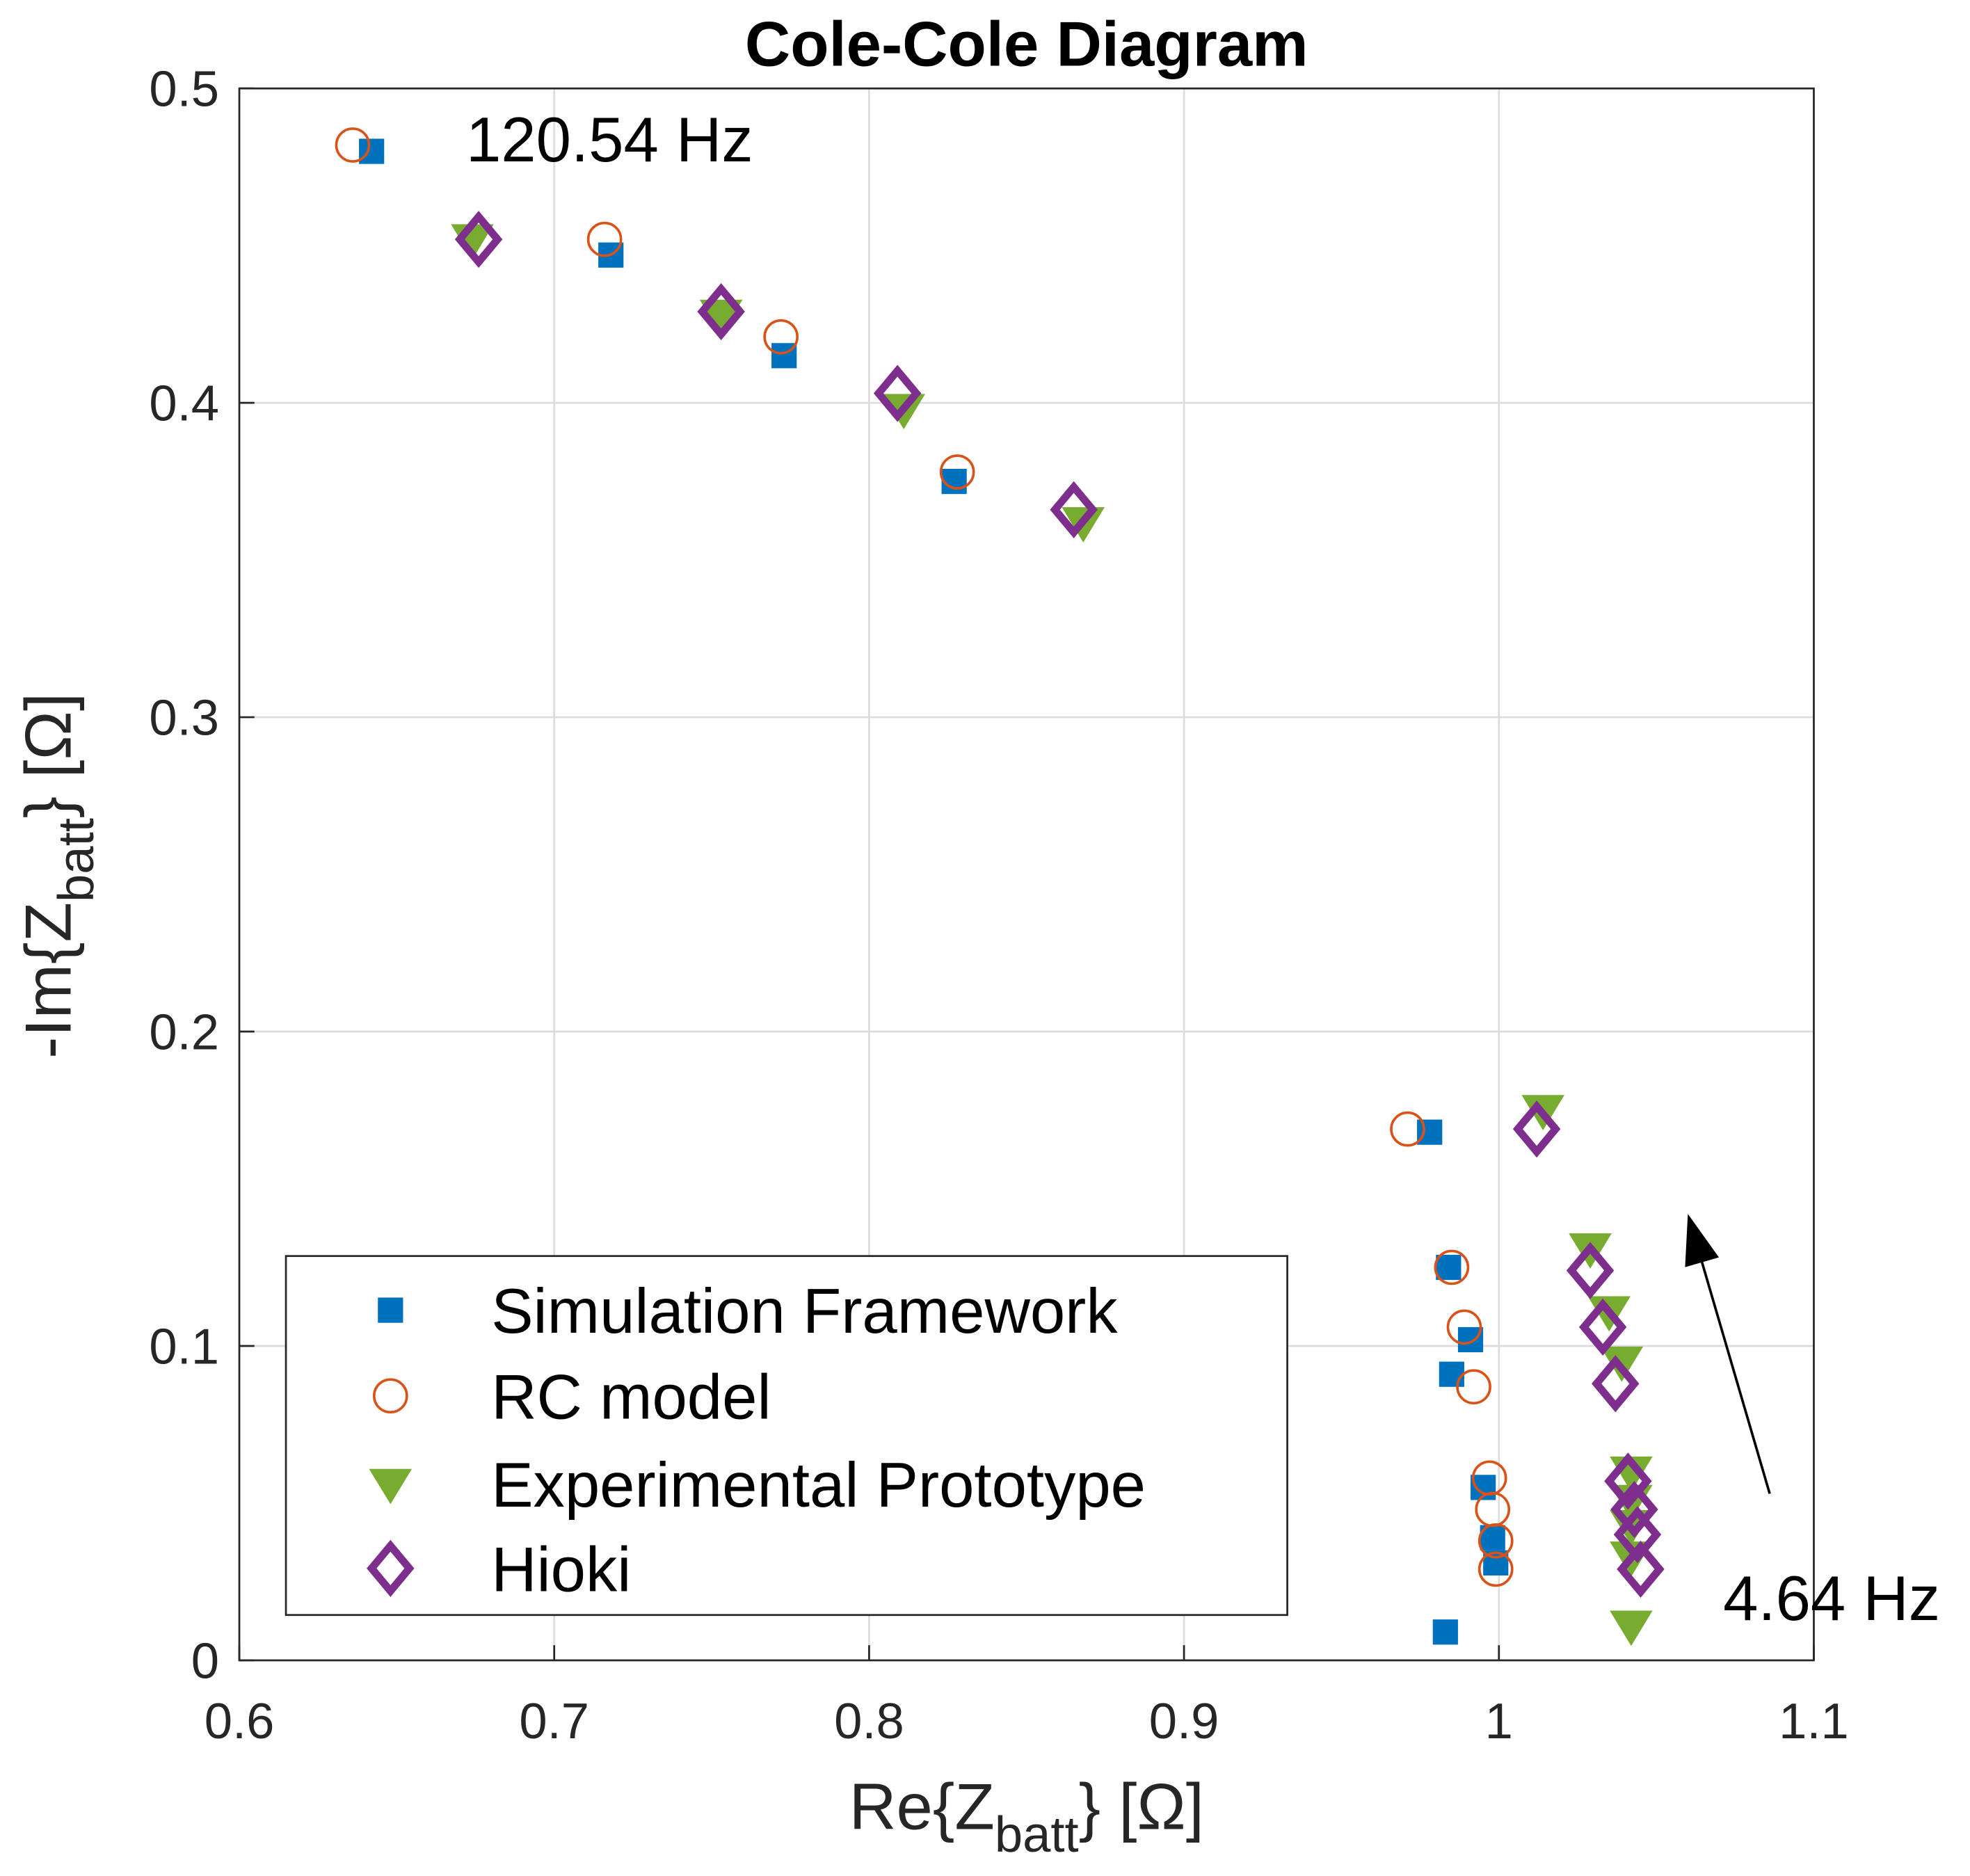  What do you see at coordinates (184, 403) in the screenshot?
I see `y-tick-label: 0.4` at bounding box center [184, 403].